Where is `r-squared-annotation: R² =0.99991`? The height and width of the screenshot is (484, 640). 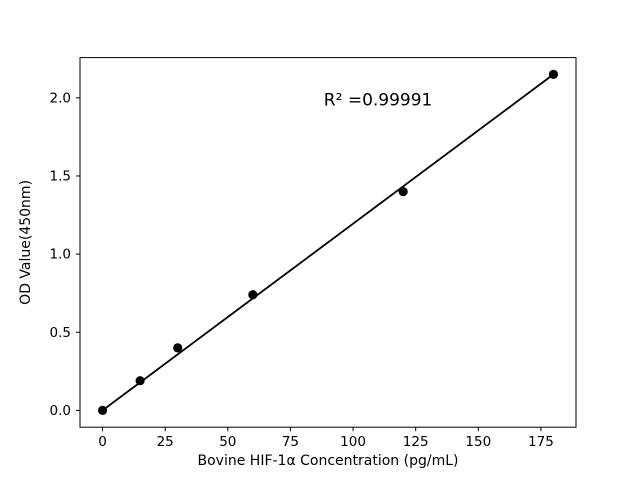
r-squared-annotation: R² =0.99991 is located at coordinates (378, 101).